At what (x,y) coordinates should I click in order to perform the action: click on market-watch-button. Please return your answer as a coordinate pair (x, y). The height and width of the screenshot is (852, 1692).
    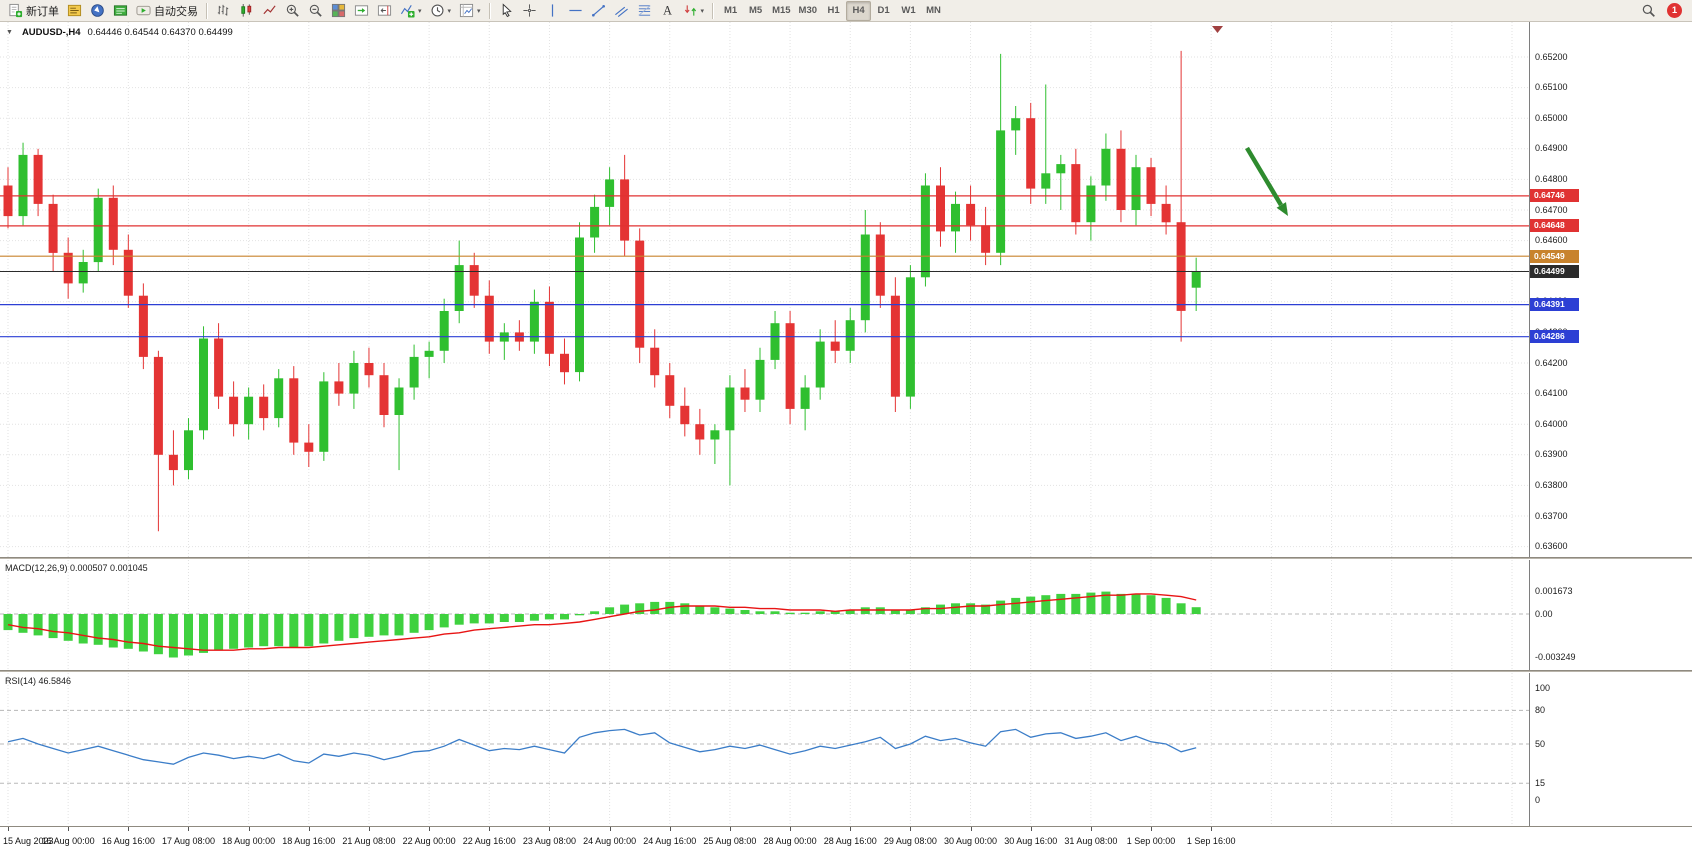
    Looking at the image, I should click on (74, 11).